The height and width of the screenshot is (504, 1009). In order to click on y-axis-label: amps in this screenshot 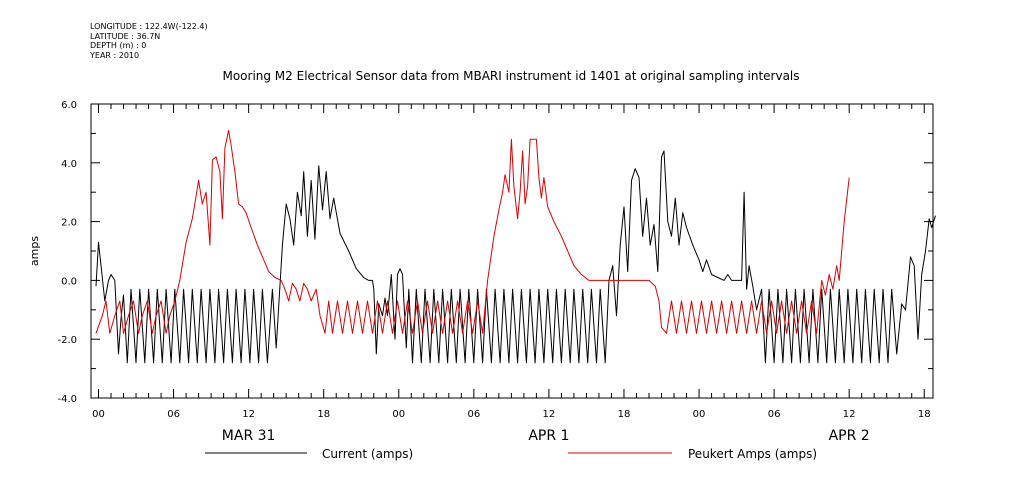, I will do `click(34, 251)`.